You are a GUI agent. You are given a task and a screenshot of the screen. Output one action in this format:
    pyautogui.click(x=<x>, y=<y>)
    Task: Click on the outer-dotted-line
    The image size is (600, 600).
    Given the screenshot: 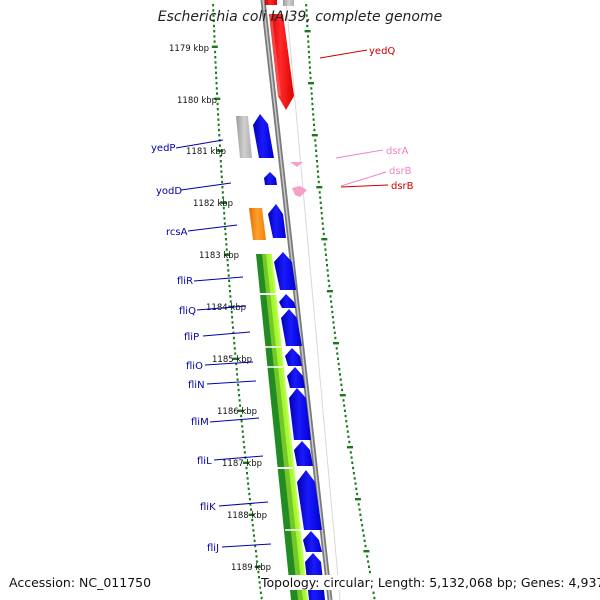 What is the action you would take?
    pyautogui.click(x=340, y=302)
    